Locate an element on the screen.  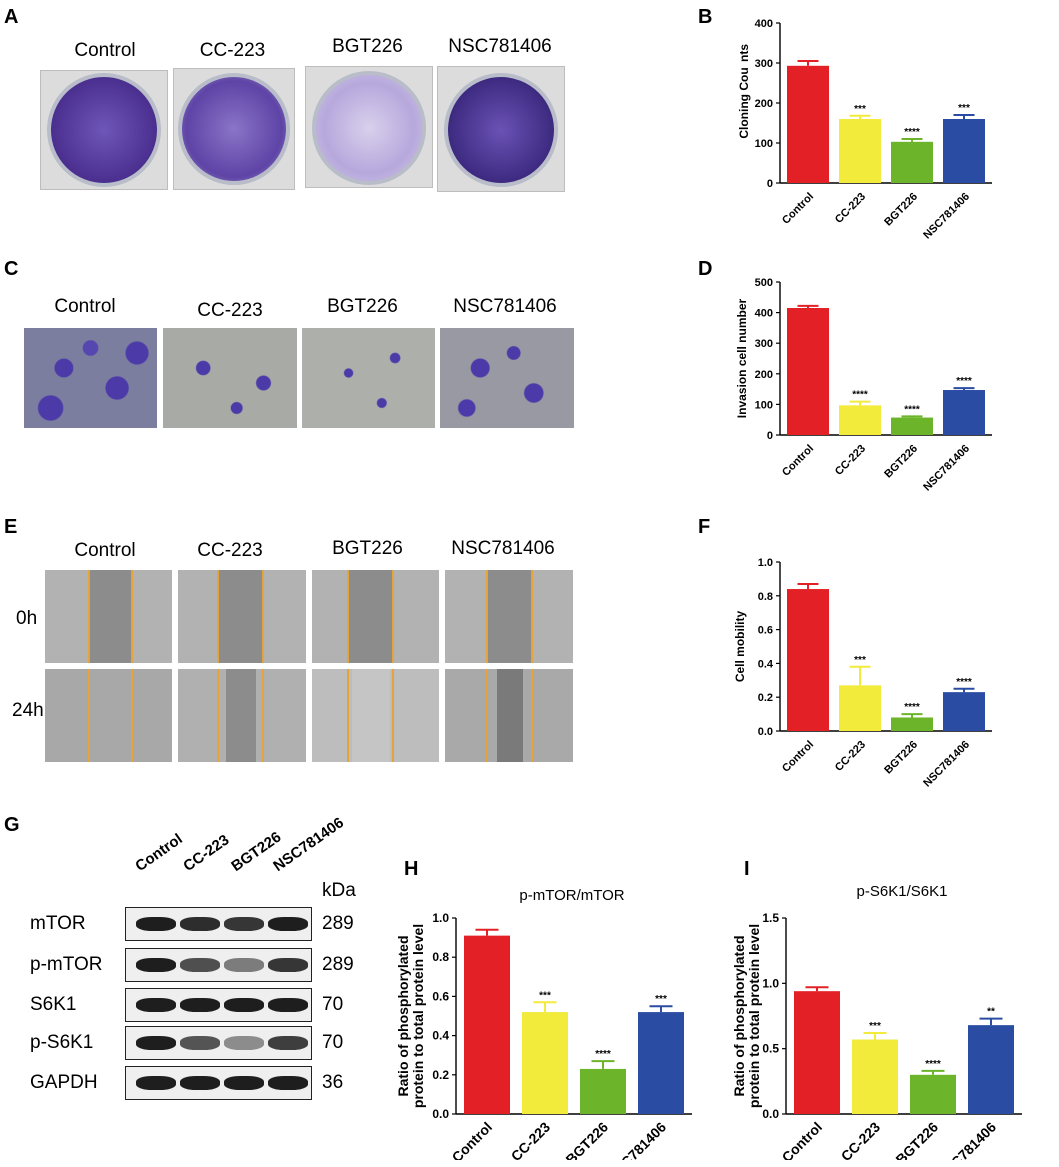
colony-label-control: Control is located at coordinates (105, 50).